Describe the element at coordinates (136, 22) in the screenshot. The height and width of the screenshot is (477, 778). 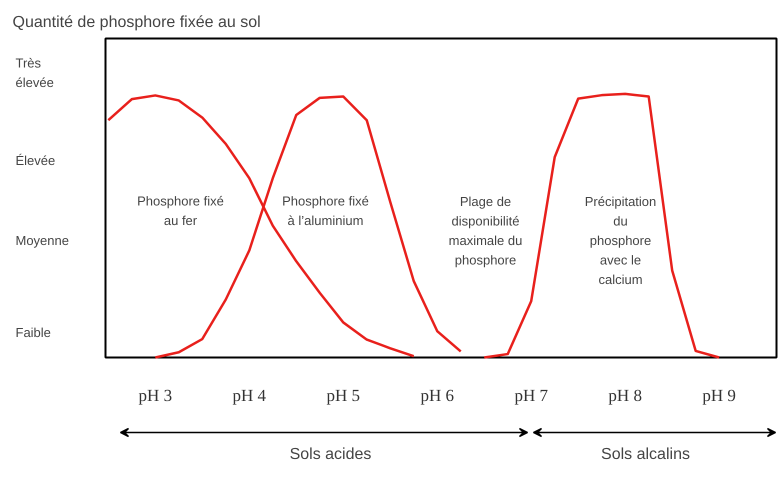
I see `chart-title: Quantité de phosphore fixée au sol` at that location.